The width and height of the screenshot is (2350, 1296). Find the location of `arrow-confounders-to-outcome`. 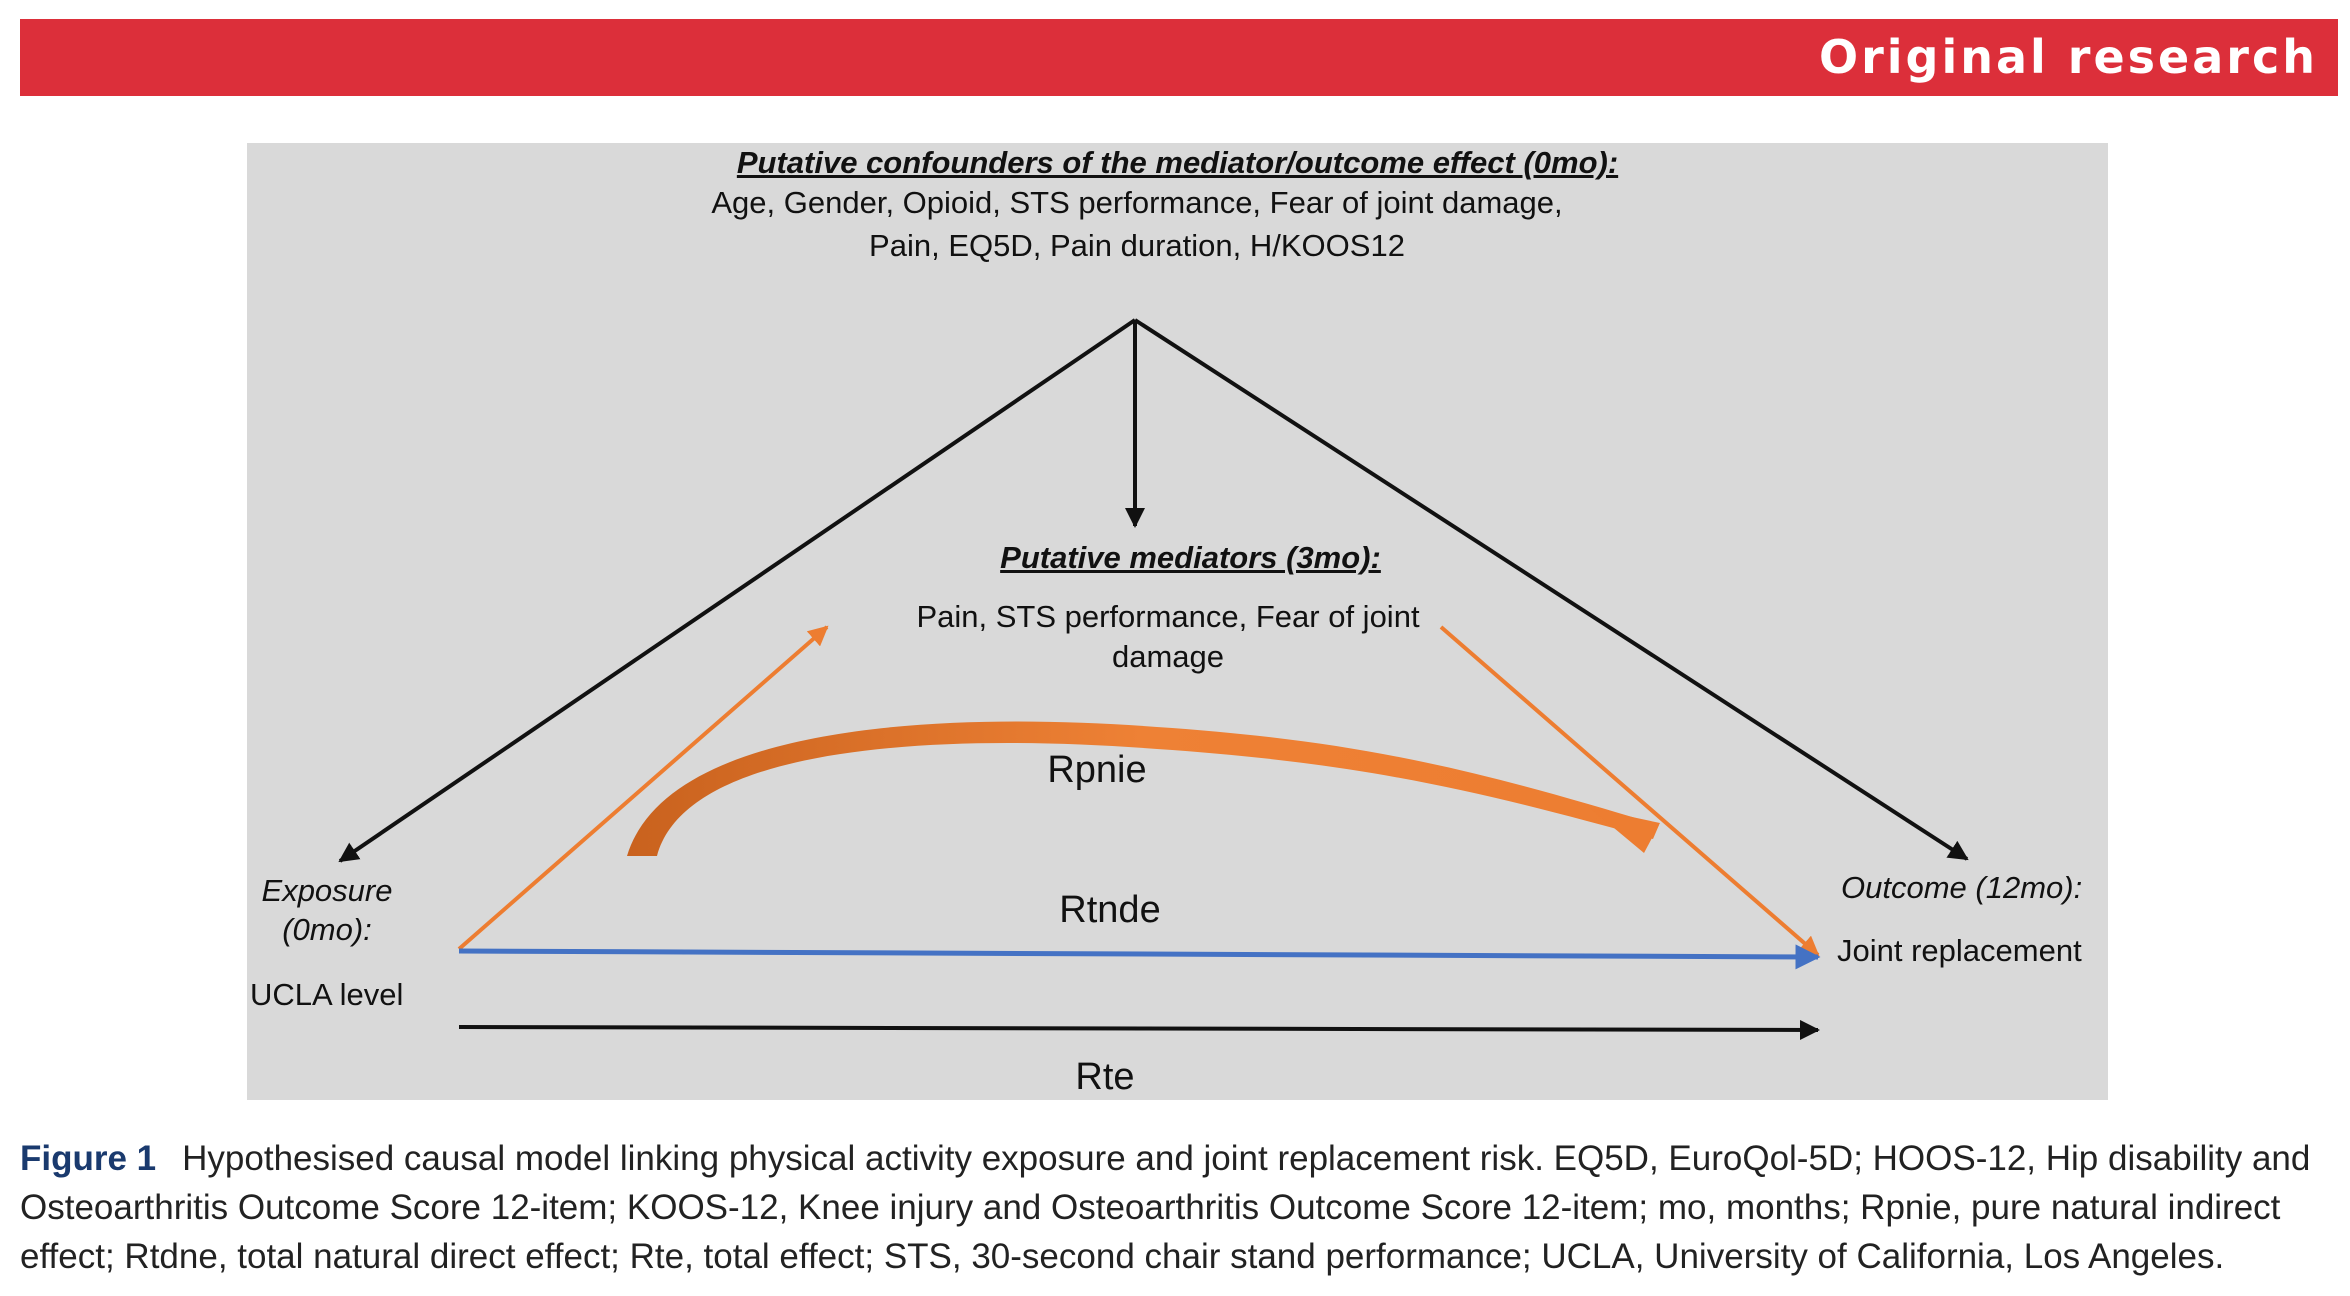

arrow-confounders-to-outcome is located at coordinates (1551, 589).